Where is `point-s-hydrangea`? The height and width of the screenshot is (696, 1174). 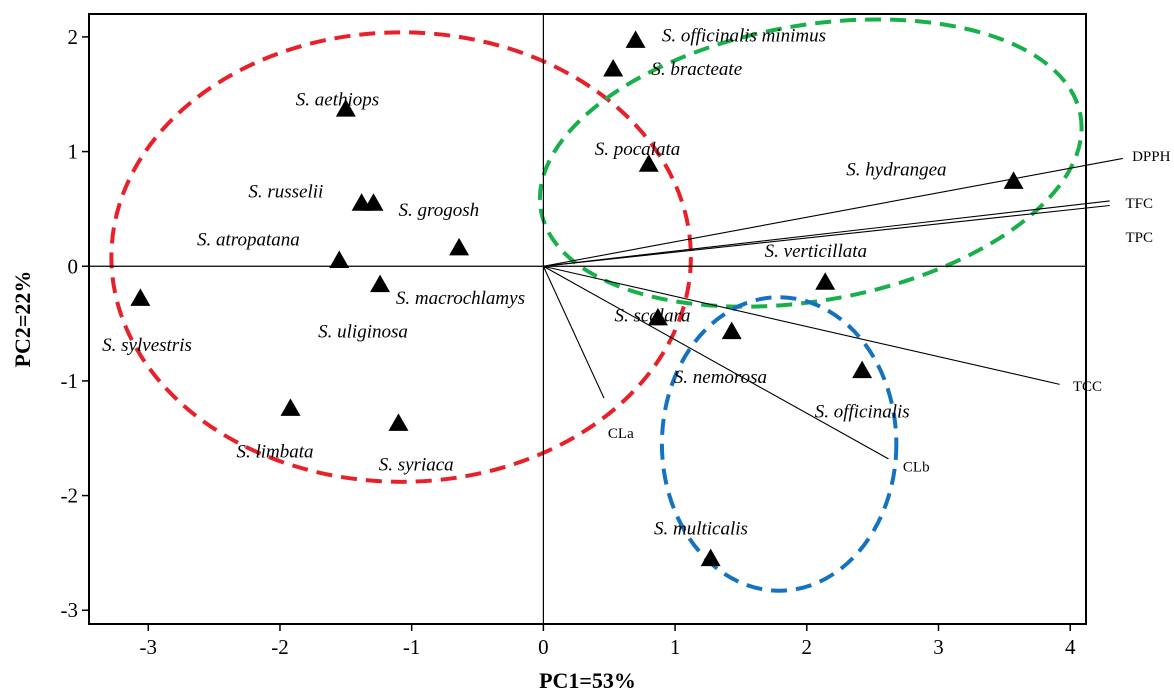 point-s-hydrangea is located at coordinates (1013, 180).